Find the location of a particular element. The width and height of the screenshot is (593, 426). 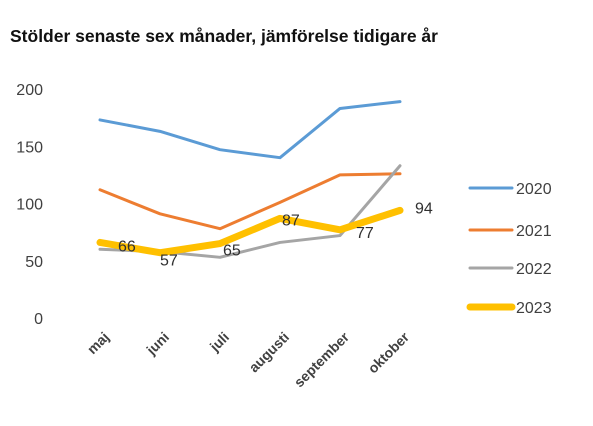

legend-label: 2020 is located at coordinates (534, 189).